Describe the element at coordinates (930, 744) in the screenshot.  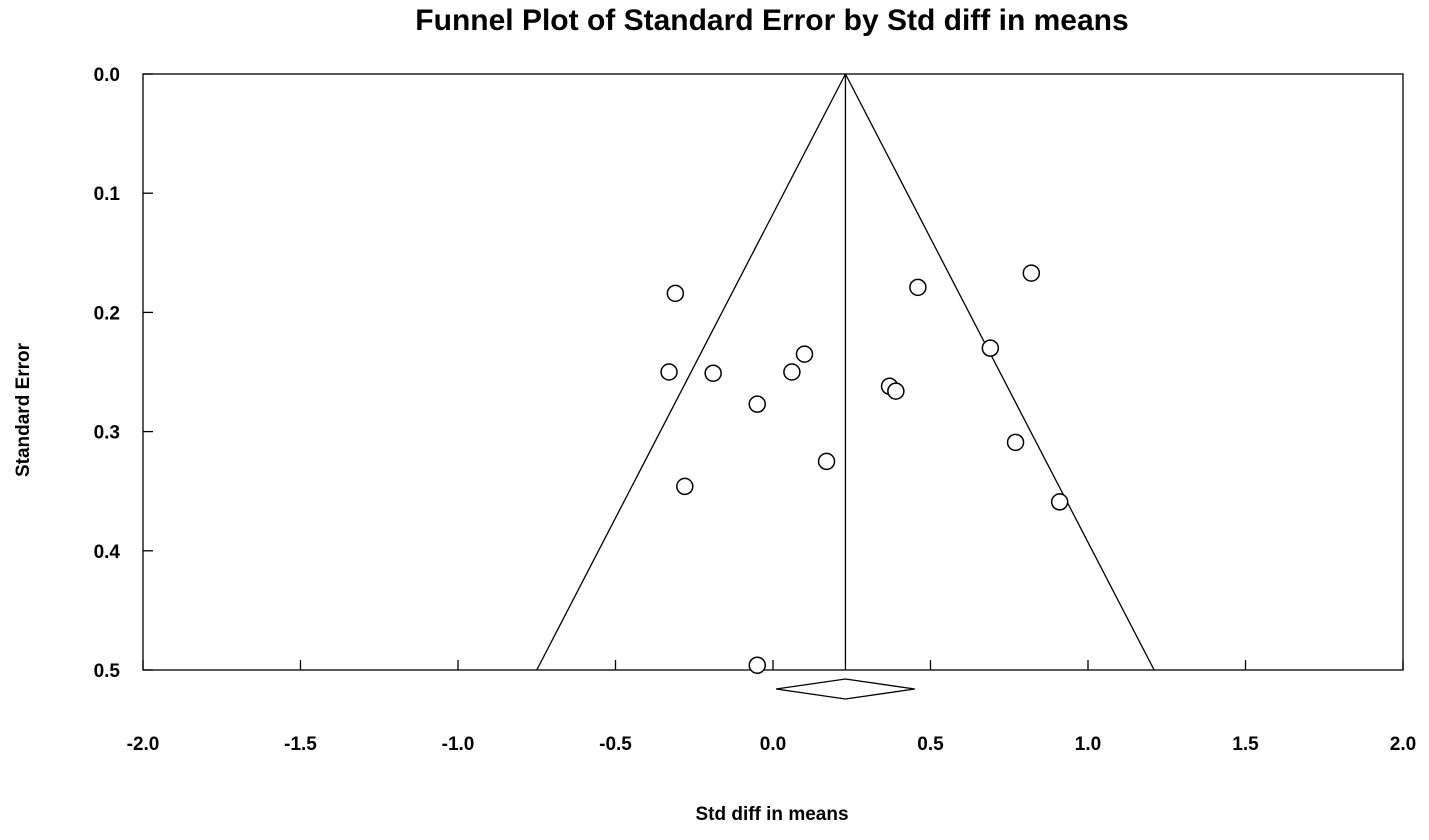
I see `x-tick-label: 0.5` at that location.